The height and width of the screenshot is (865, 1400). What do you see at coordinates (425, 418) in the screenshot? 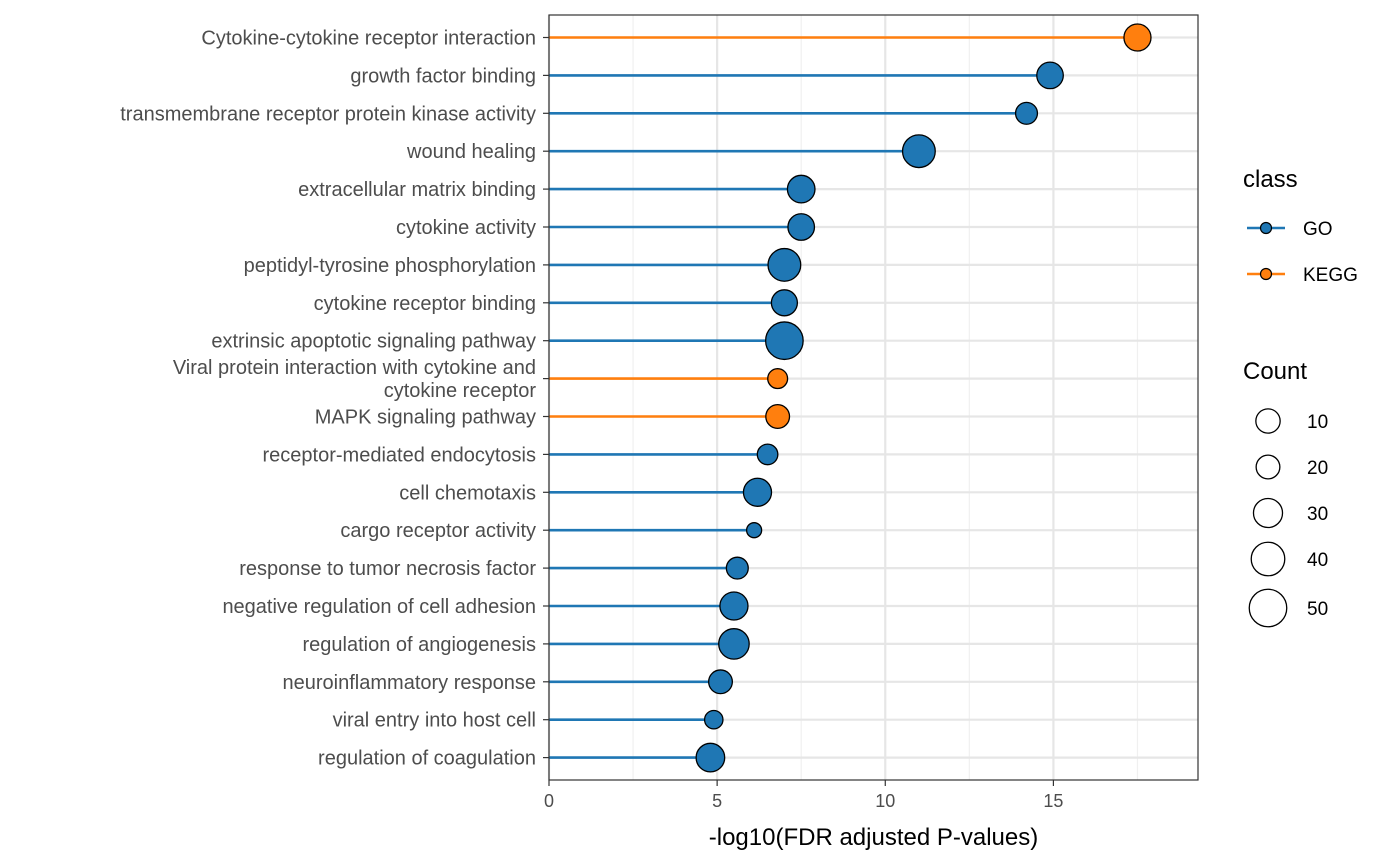
I see `y-tick-label: MAPK signaling pathway` at bounding box center [425, 418].